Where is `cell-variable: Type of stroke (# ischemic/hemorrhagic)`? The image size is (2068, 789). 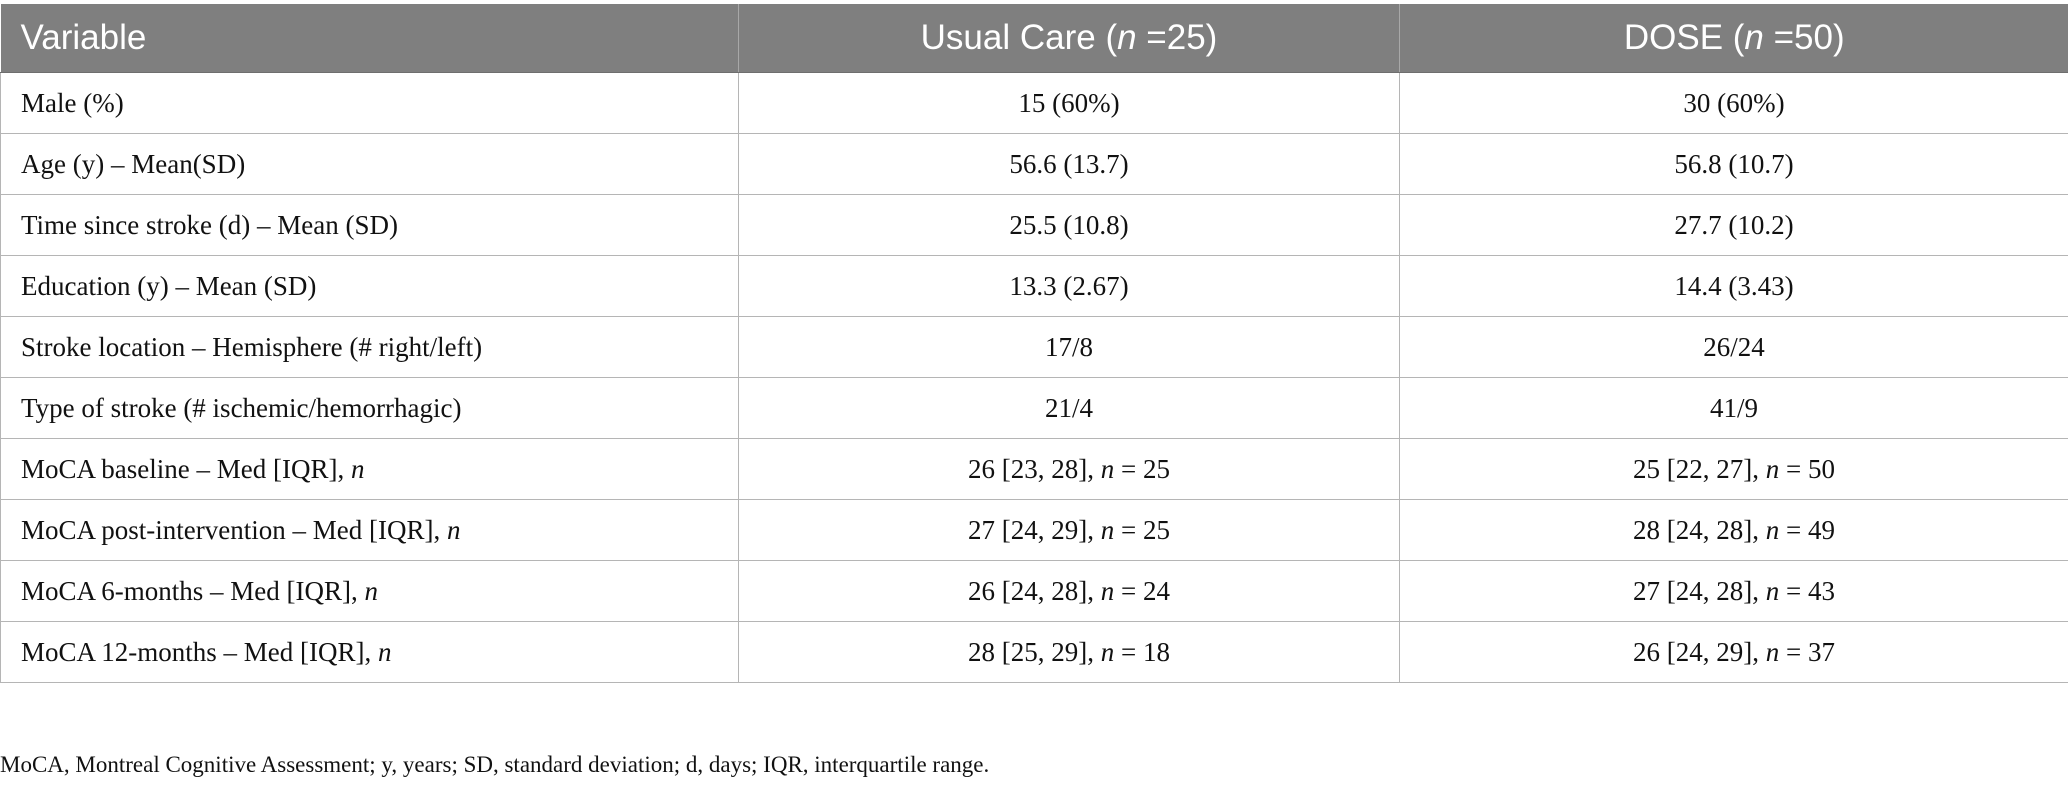 cell-variable: Type of stroke (# ischemic/hemorrhagic) is located at coordinates (369, 408).